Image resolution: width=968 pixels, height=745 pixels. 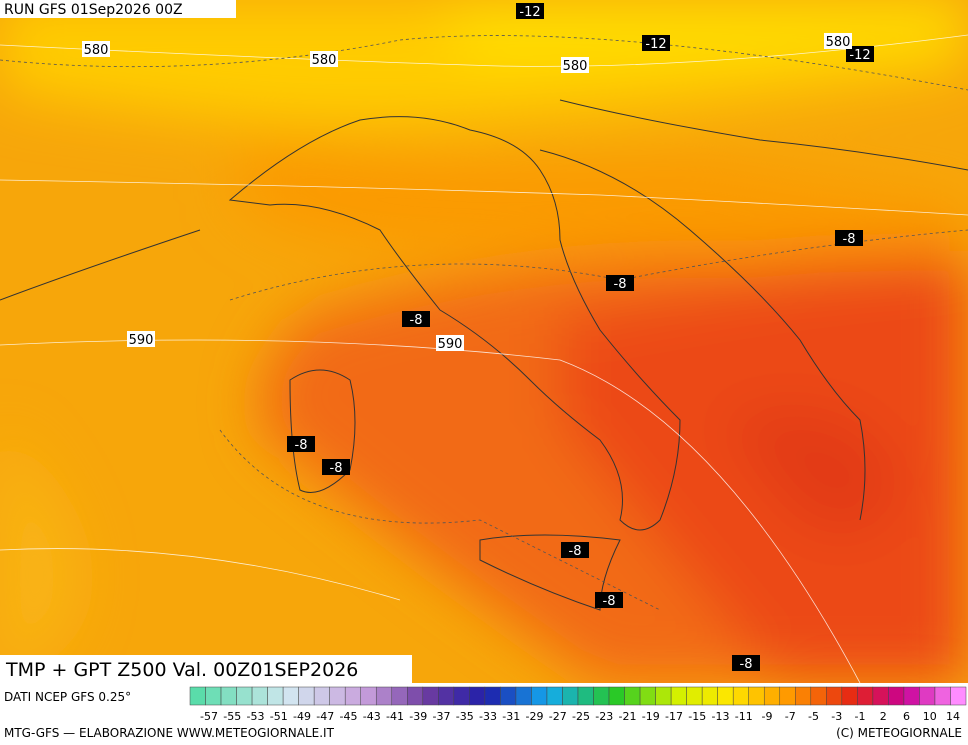 I want to click on legend-label: -39, so click(x=418, y=716).